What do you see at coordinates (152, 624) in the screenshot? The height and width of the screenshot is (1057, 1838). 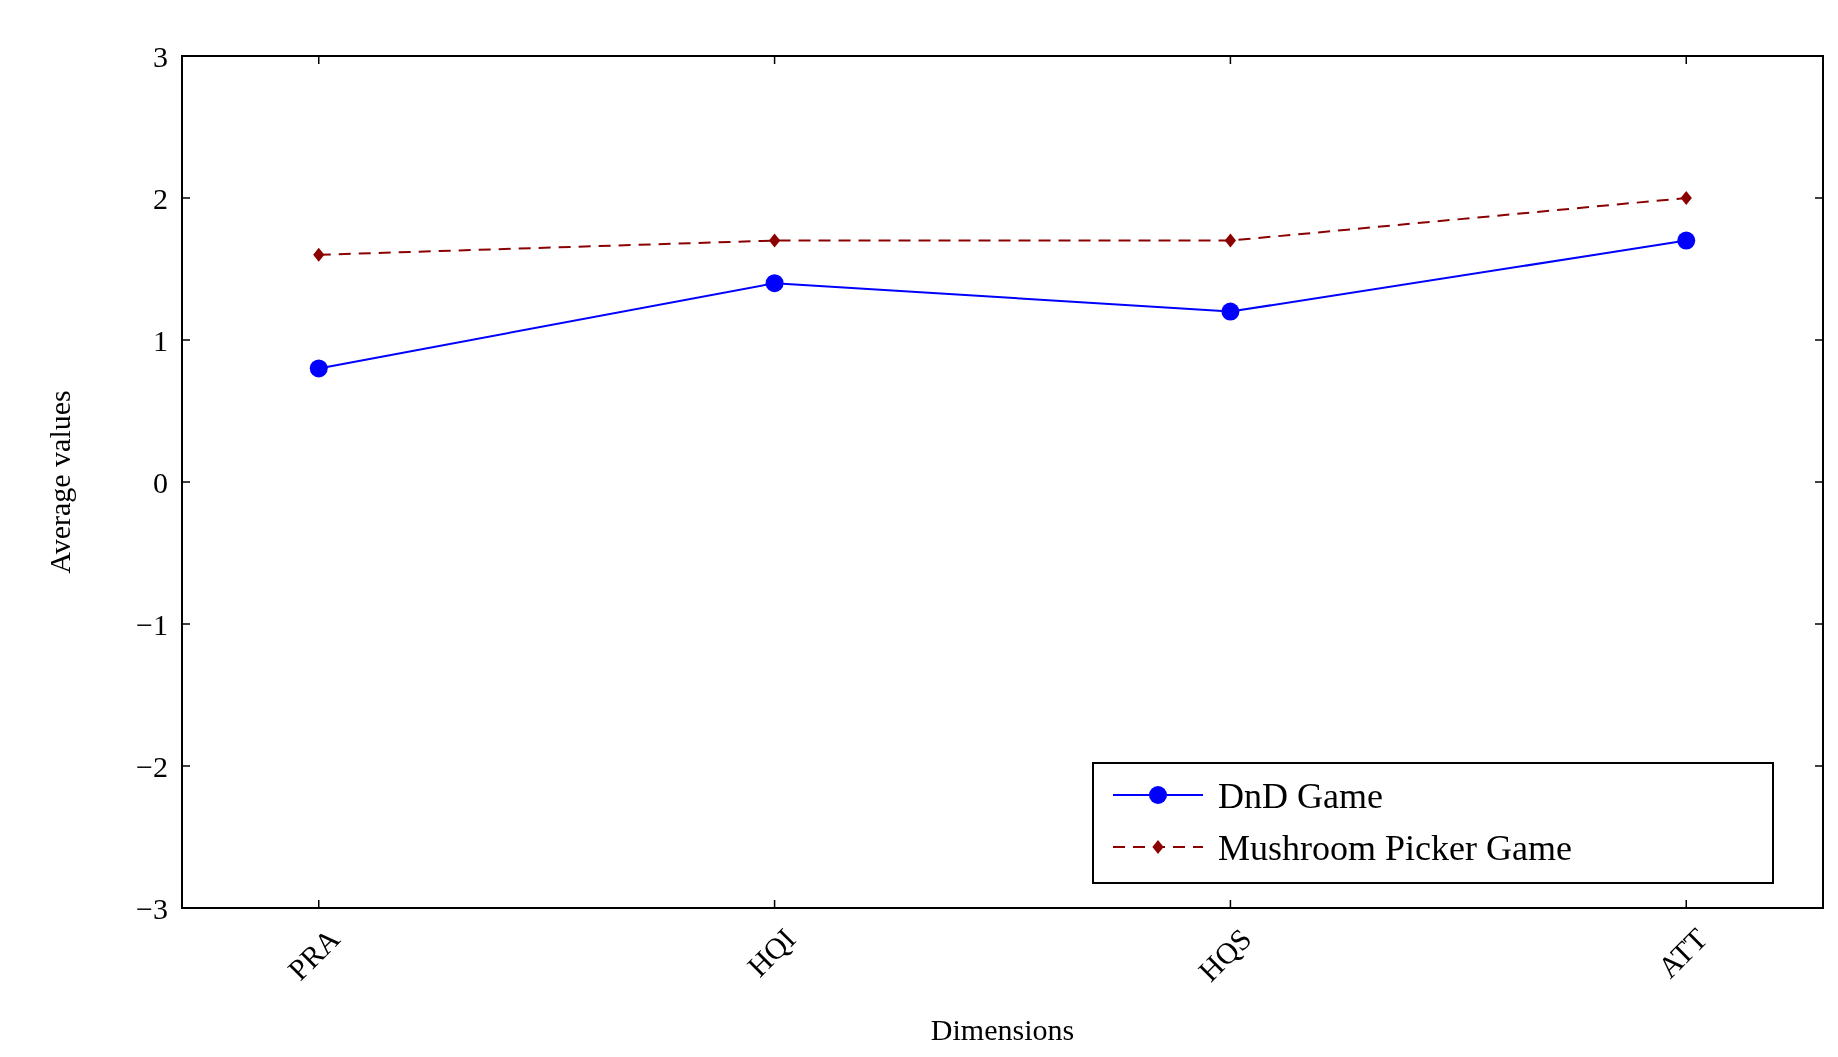 I see `y-tick-label: −1` at bounding box center [152, 624].